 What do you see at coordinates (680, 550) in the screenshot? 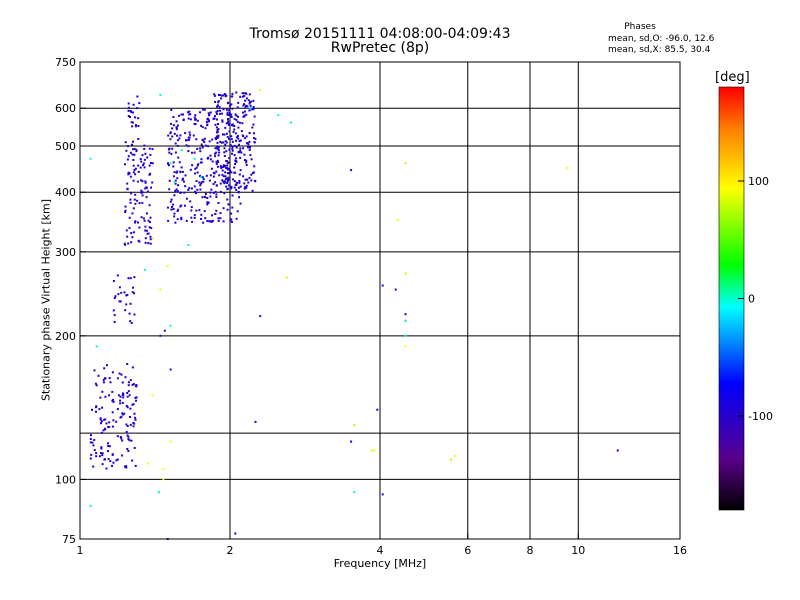
I see `x-tick-label: 16` at bounding box center [680, 550].